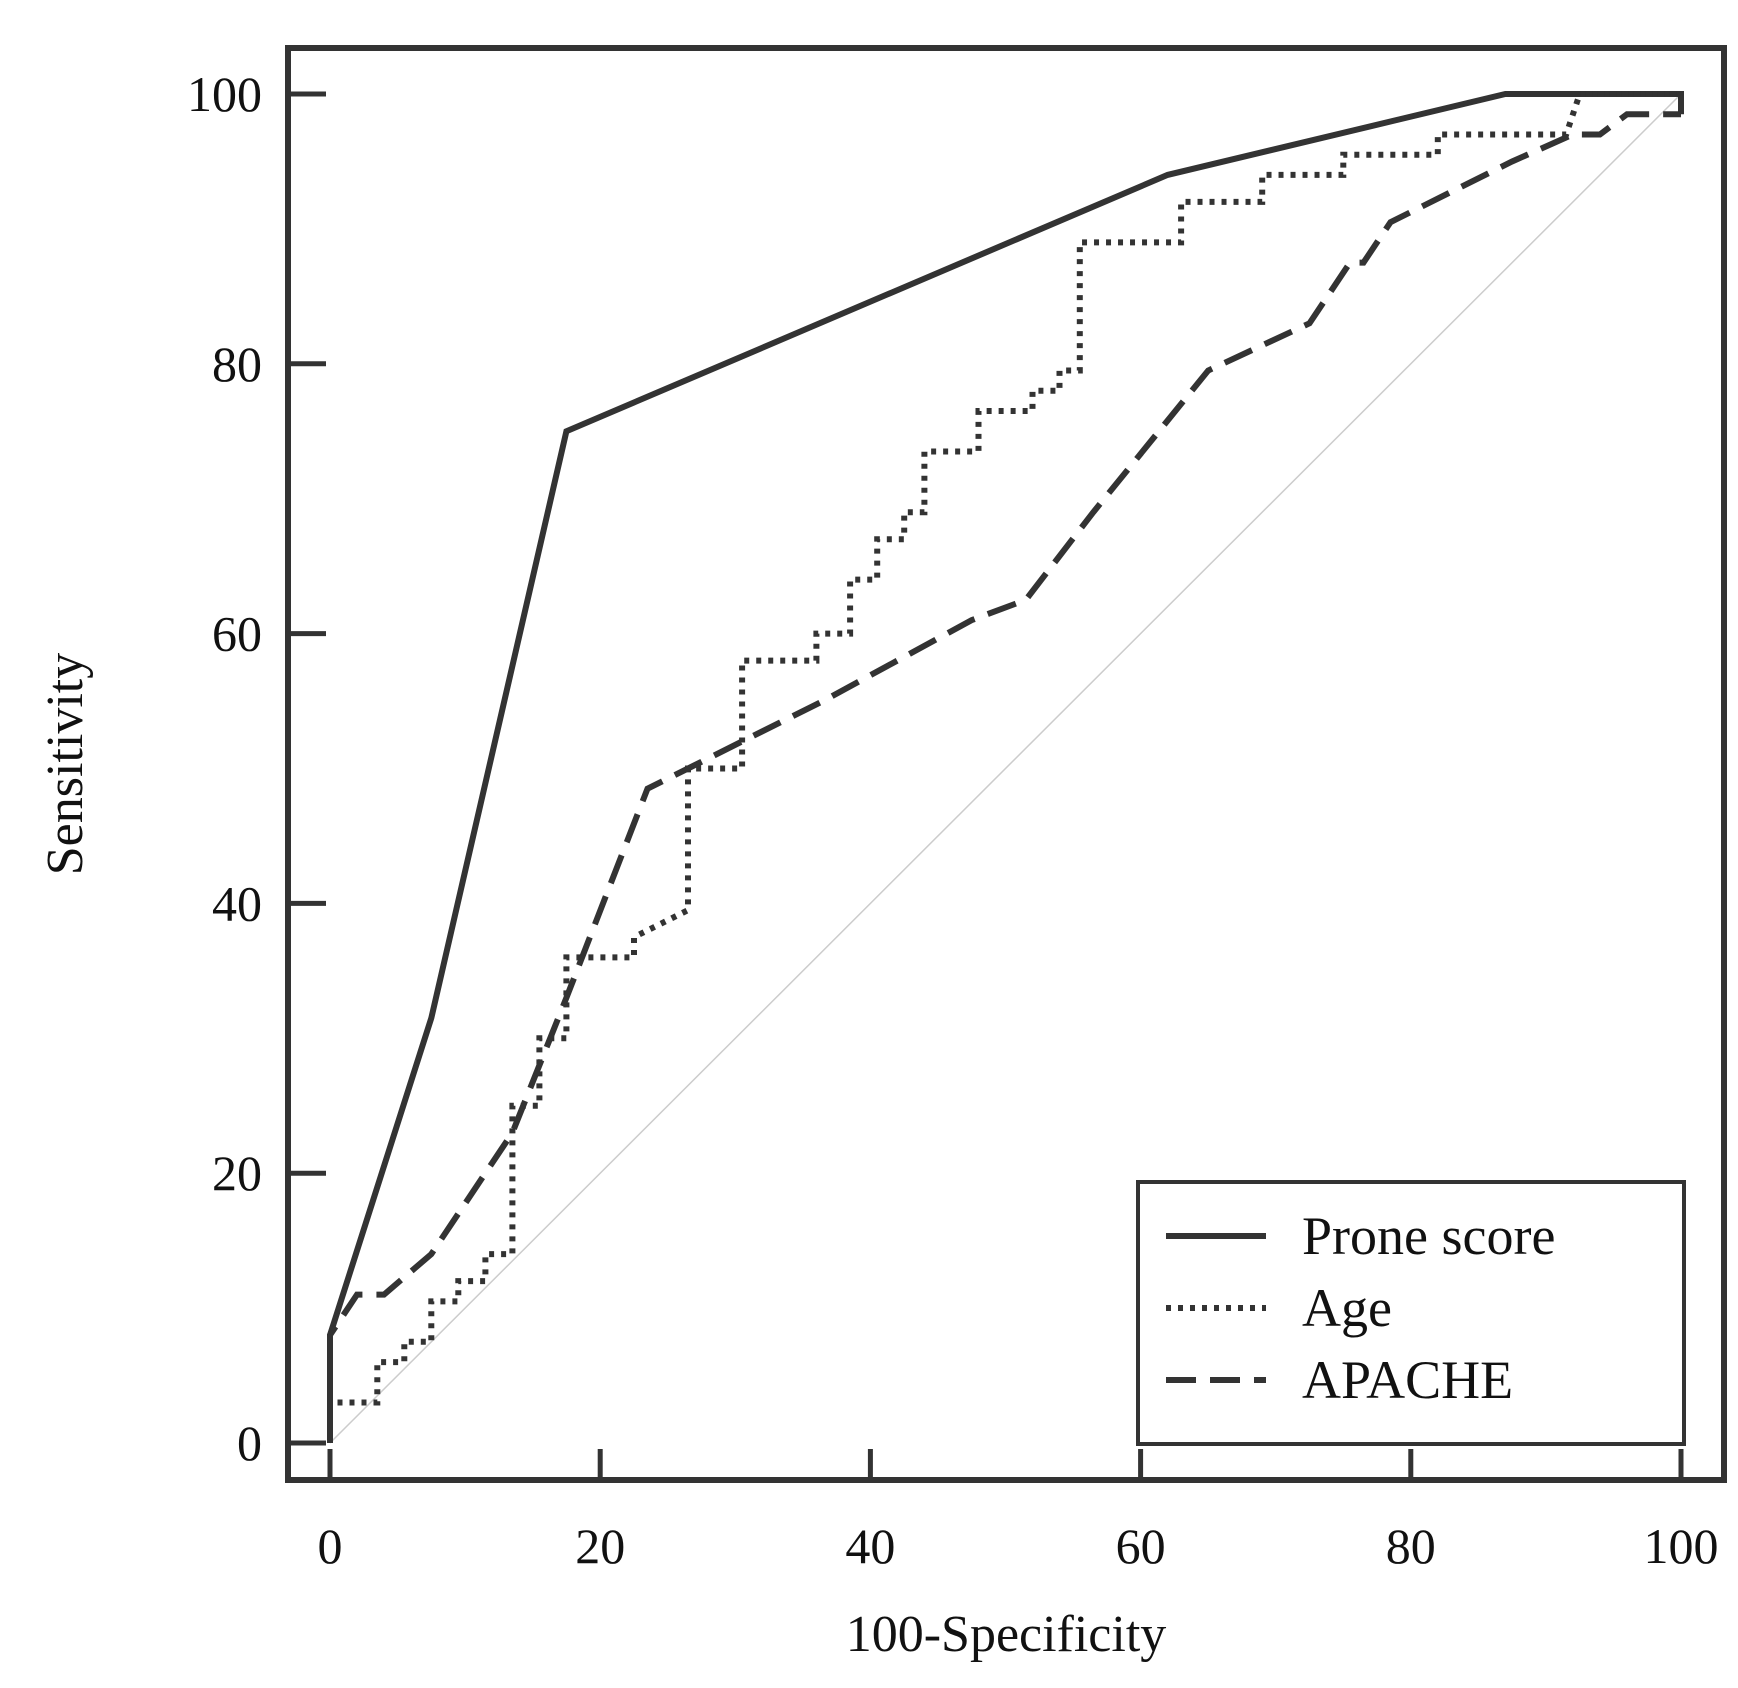  Describe the element at coordinates (224, 94) in the screenshot. I see `y-tick-label: 100` at that location.